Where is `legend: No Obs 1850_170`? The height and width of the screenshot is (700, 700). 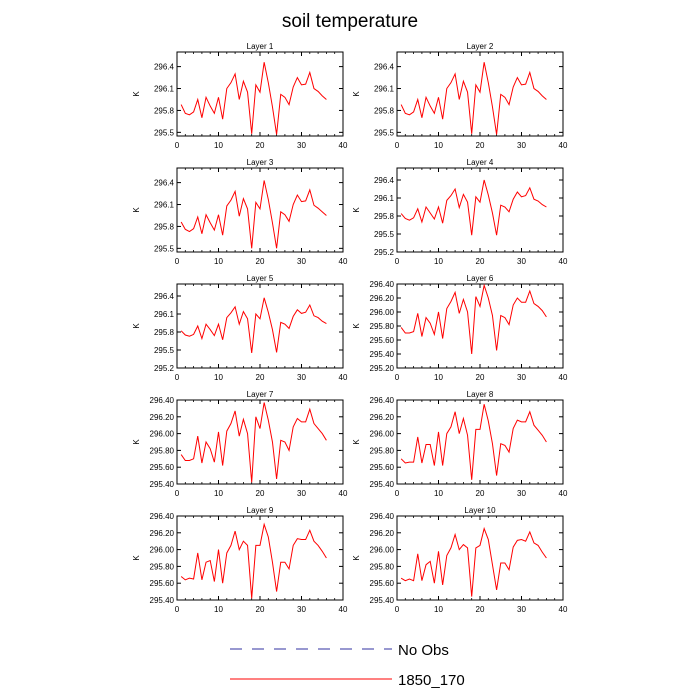
legend: No Obs 1850_170 is located at coordinates (347, 665).